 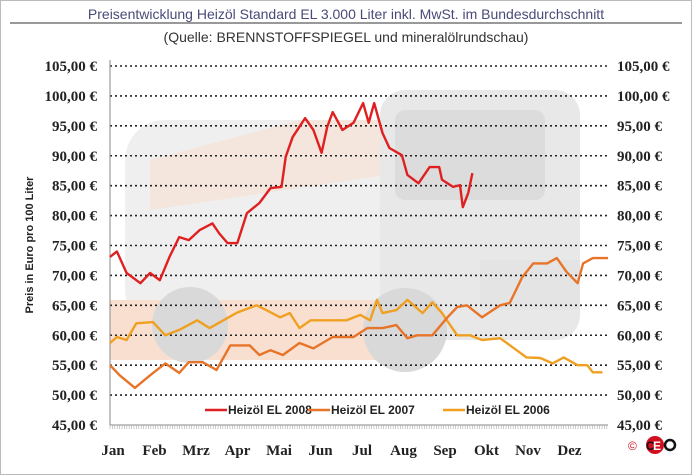 I want to click on svg-text: C, so click(x=650, y=446).